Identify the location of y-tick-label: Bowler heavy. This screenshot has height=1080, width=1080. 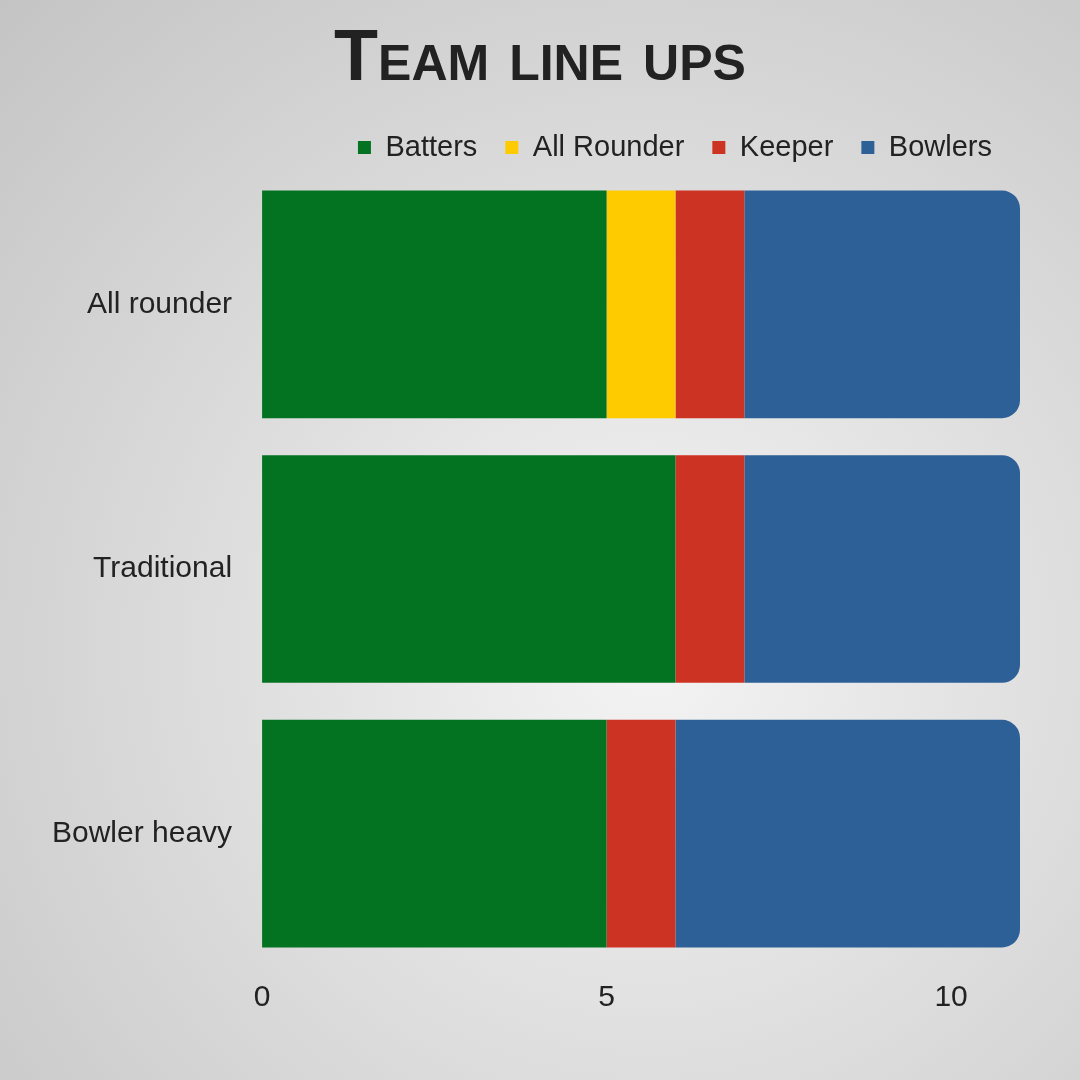
(142, 831).